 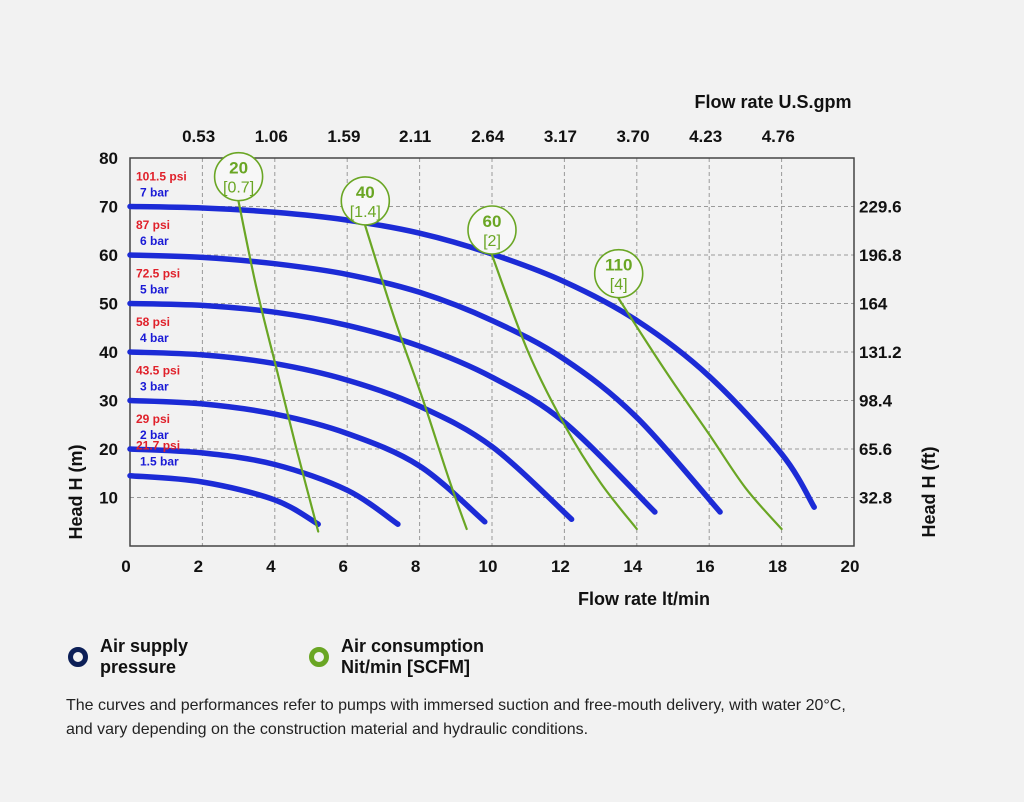 What do you see at coordinates (238, 188) in the screenshot?
I see `air-consumption-scfm: [0.7]` at bounding box center [238, 188].